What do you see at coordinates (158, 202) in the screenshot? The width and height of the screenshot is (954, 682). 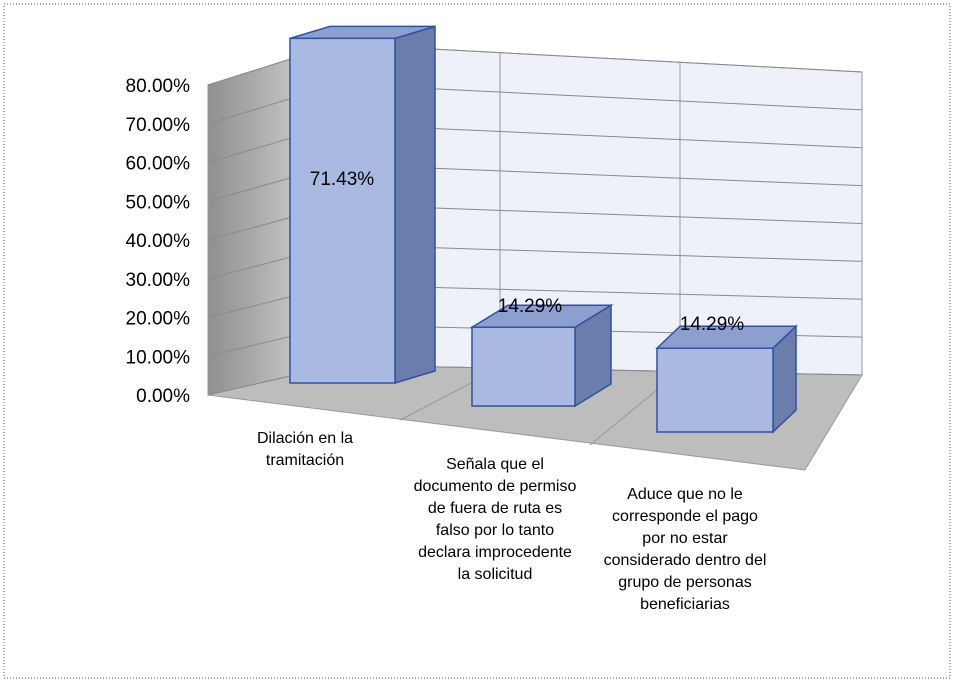 I see `y-tick-label: 50.00%` at bounding box center [158, 202].